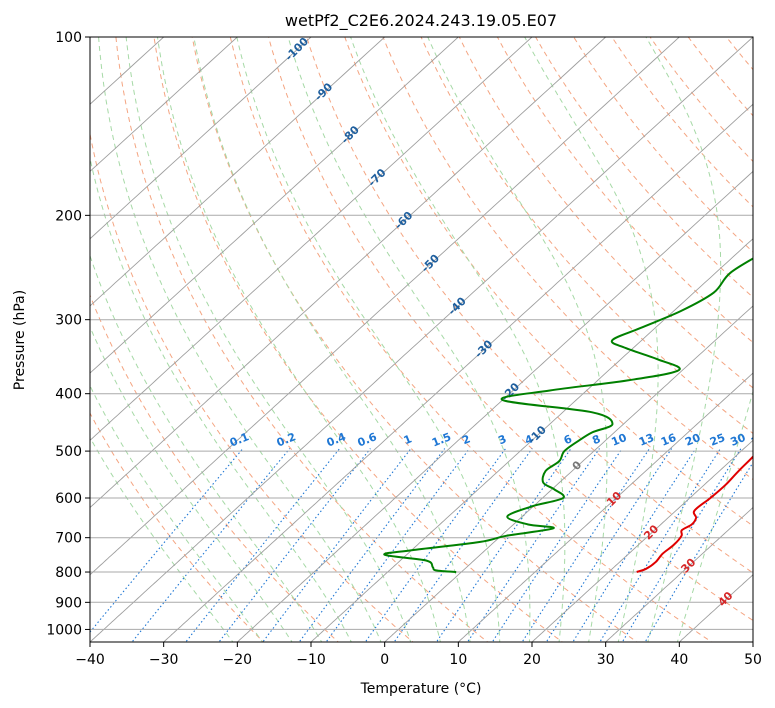  I want to click on y-axis: 1000 900 800 700 600 500 400 300 200 100, so click(68, 334).